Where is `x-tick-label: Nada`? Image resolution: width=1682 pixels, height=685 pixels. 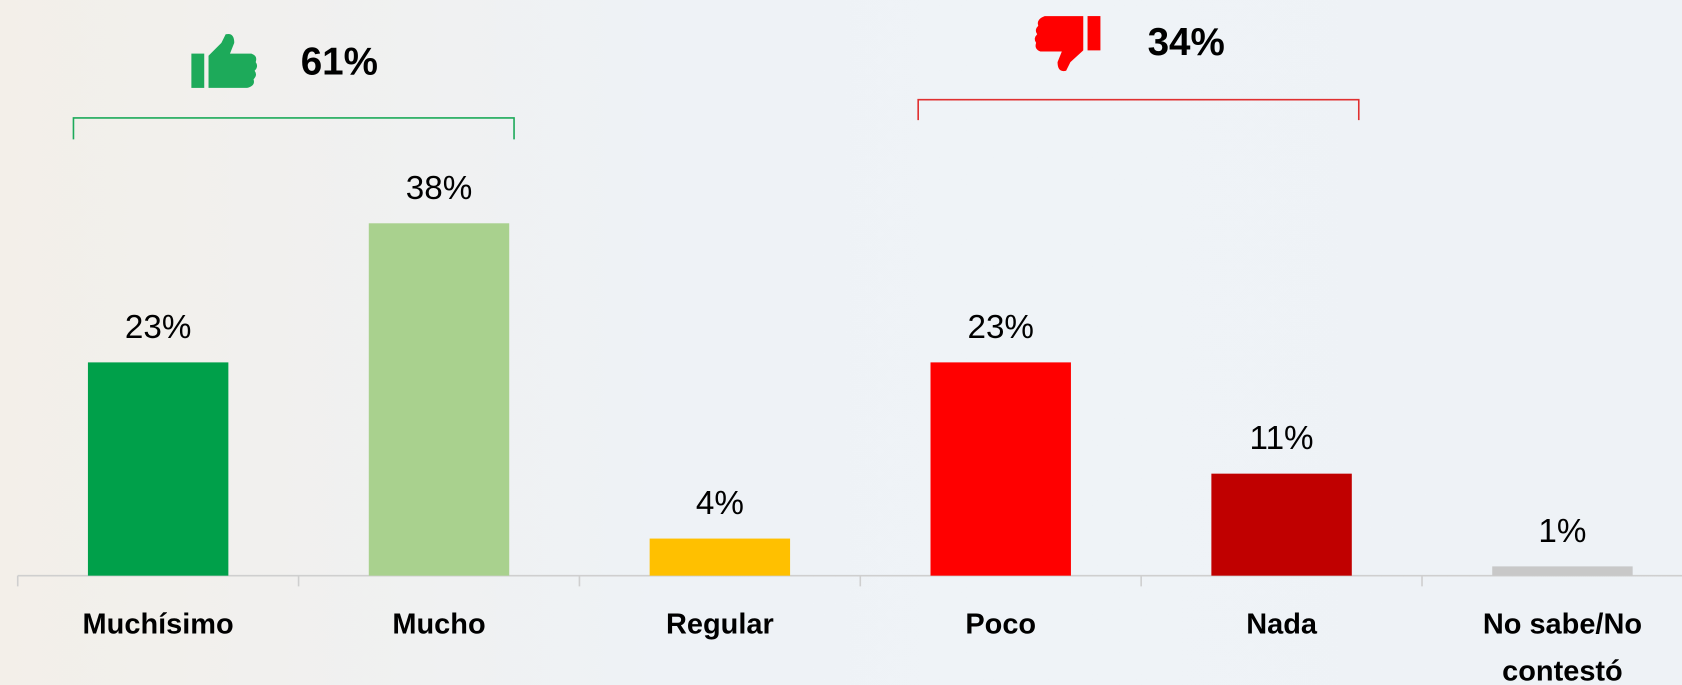 x-tick-label: Nada is located at coordinates (1281, 623).